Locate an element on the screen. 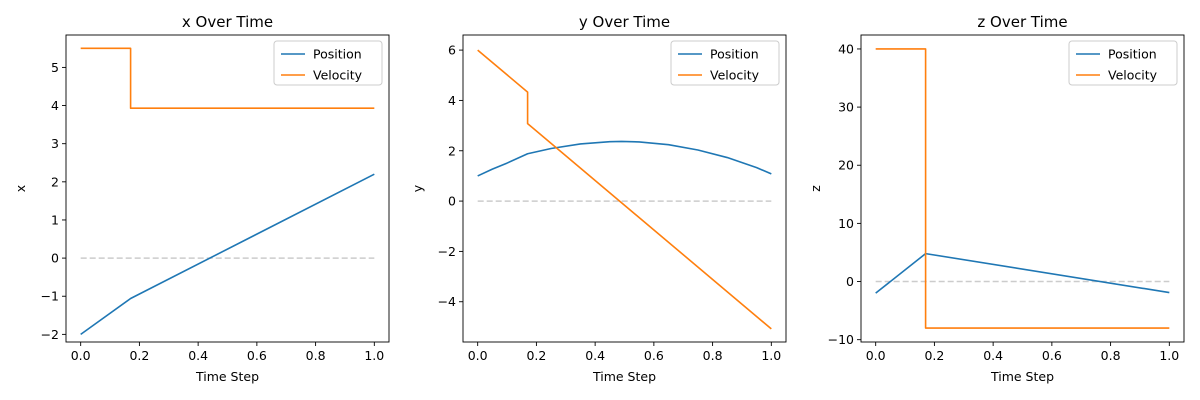  chart-title: z Over Time is located at coordinates (1022, 22).